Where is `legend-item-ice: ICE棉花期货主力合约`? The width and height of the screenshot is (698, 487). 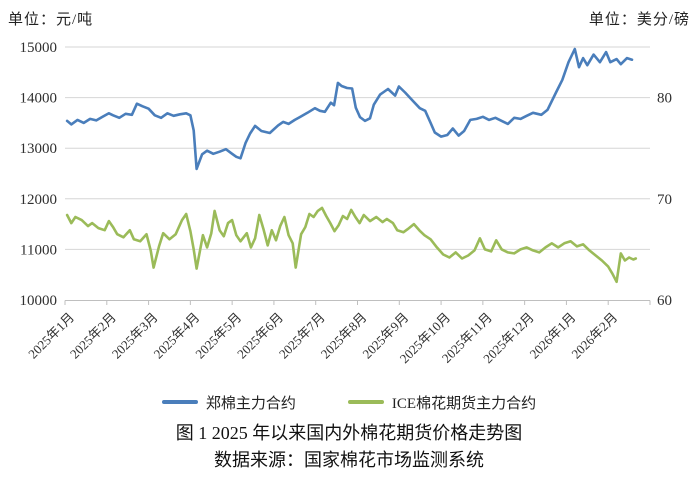
legend-item-ice: ICE棉花期货主力合约 is located at coordinates (442, 402).